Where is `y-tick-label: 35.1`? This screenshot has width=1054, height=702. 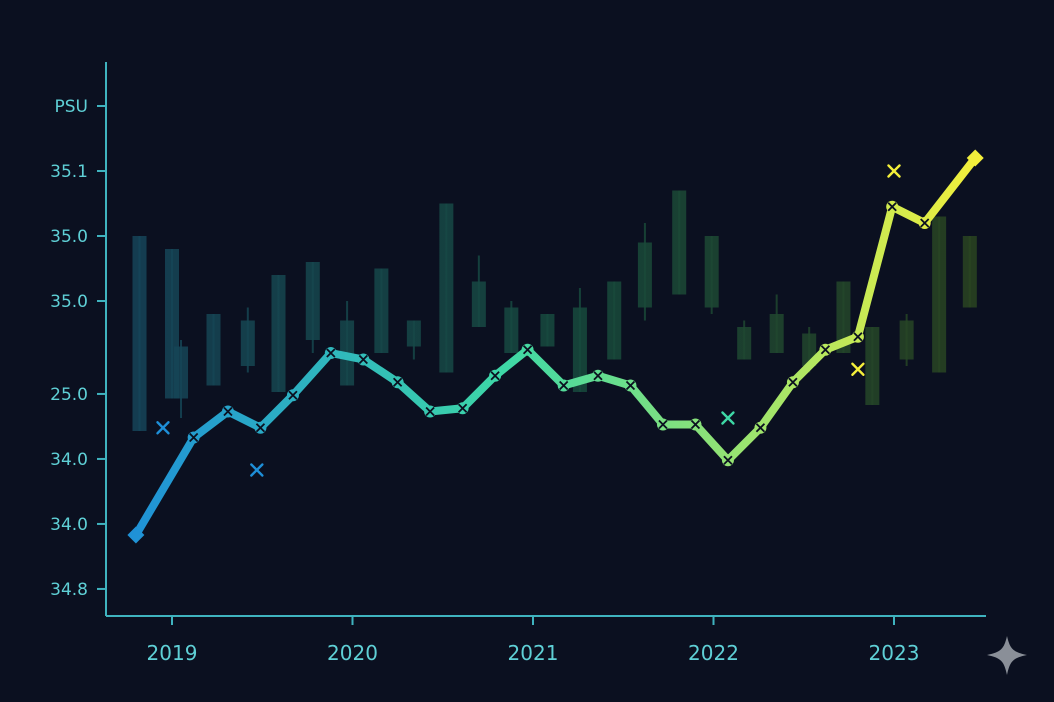
y-tick-label: 35.1 is located at coordinates (69, 172).